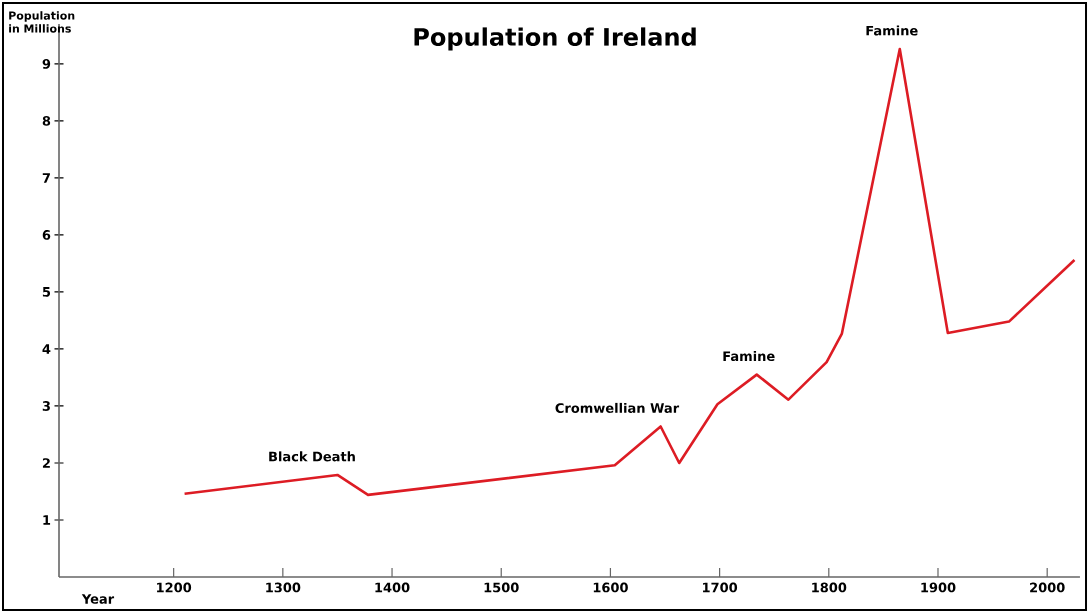  I want to click on y-tick-label: 7, so click(46, 178).